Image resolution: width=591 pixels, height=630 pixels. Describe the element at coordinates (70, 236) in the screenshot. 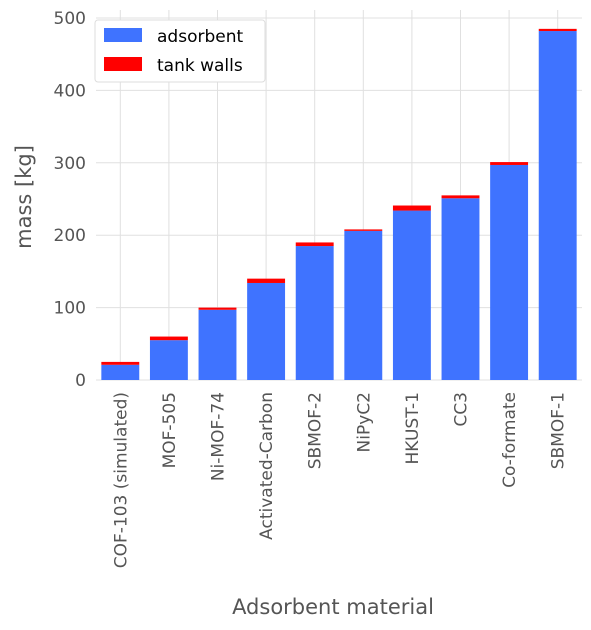

I see `y-tick-label: 200` at that location.